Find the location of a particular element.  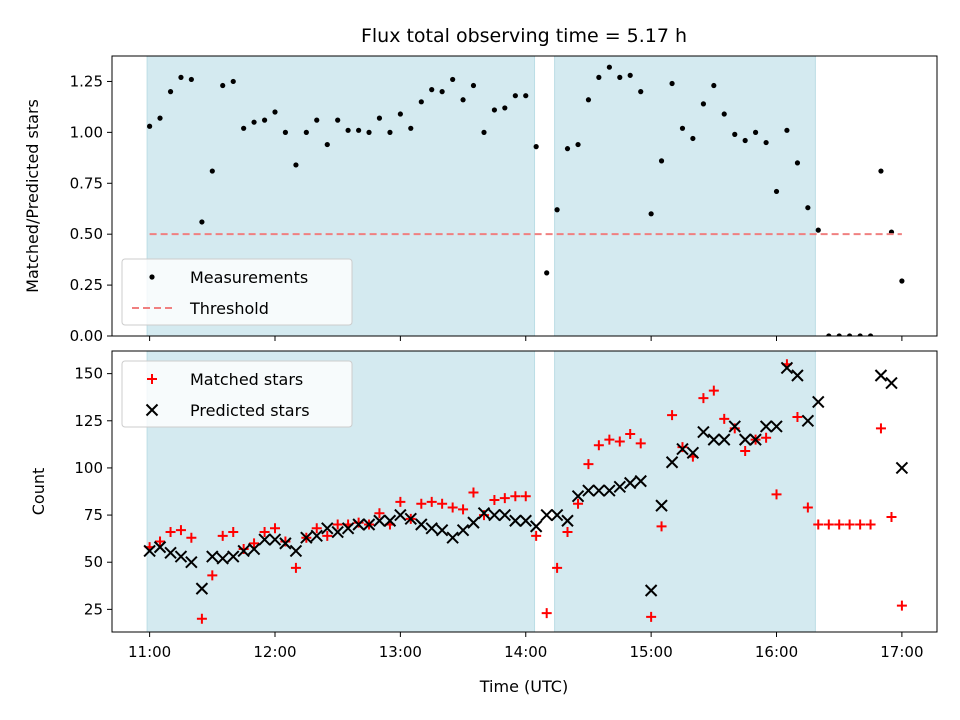

x-tick-label: 12:00 is located at coordinates (274, 652).